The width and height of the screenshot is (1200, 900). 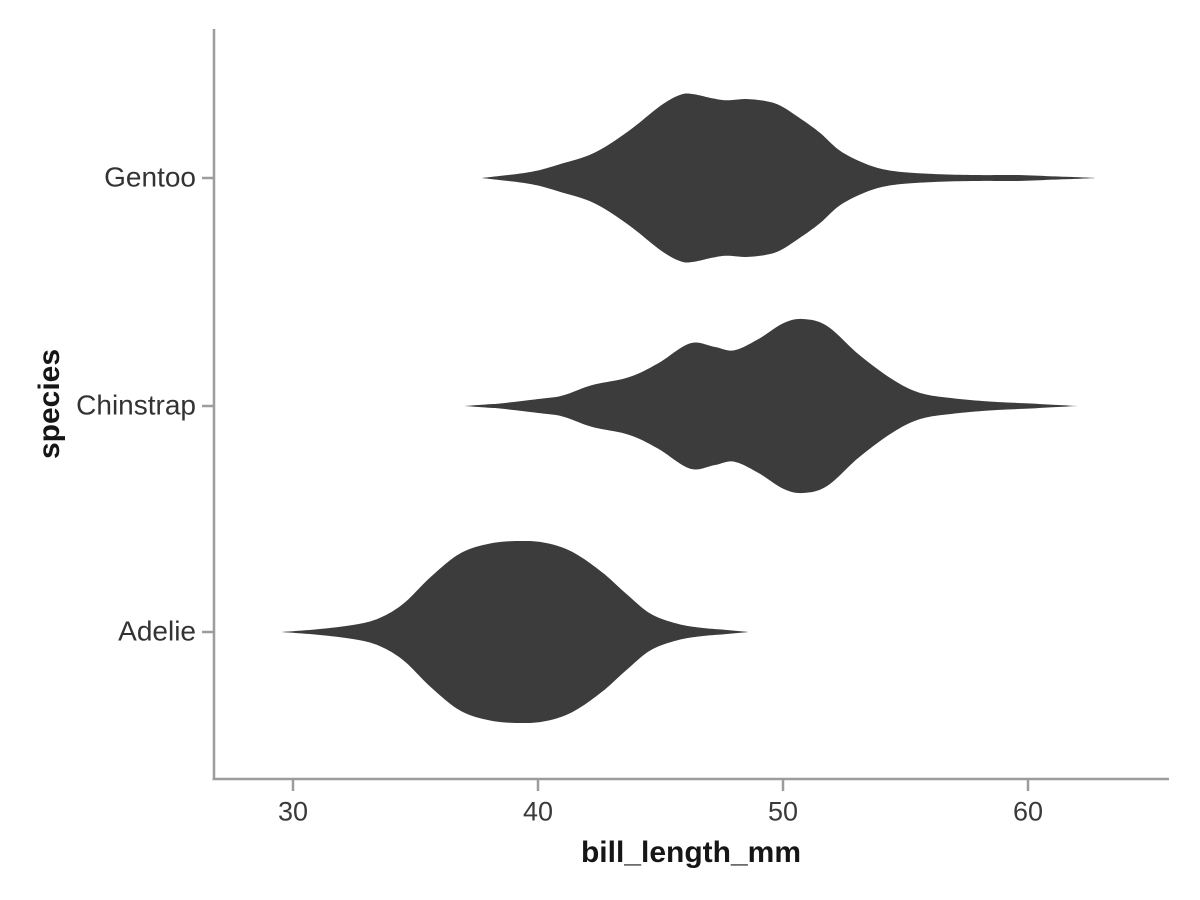 What do you see at coordinates (514, 632) in the screenshot?
I see `violin-adelie` at bounding box center [514, 632].